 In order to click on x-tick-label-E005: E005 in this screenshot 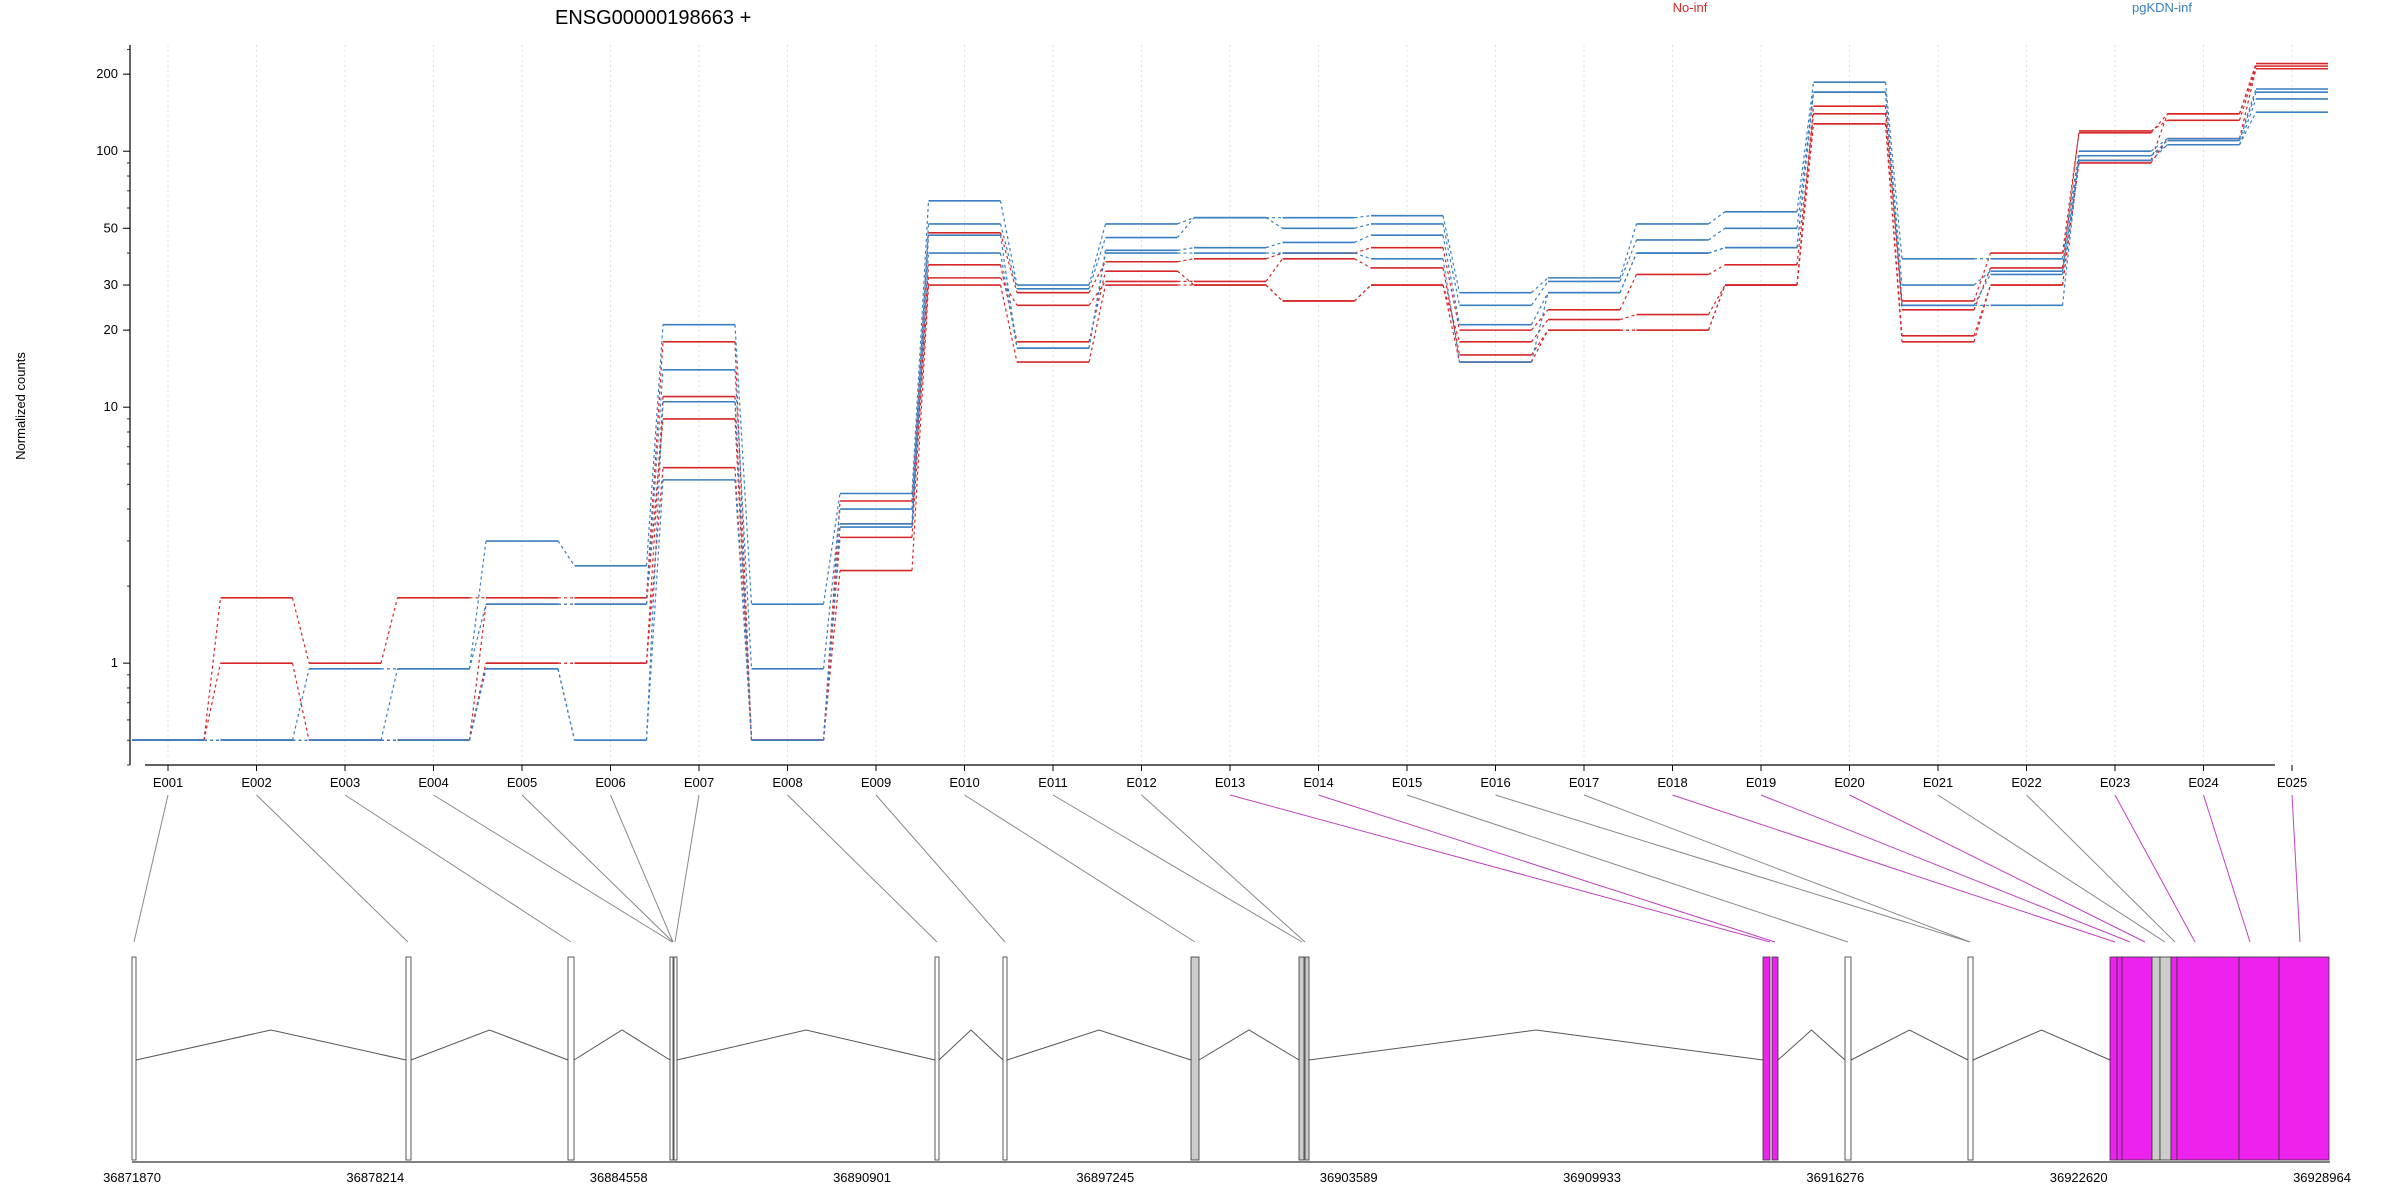, I will do `click(522, 782)`.